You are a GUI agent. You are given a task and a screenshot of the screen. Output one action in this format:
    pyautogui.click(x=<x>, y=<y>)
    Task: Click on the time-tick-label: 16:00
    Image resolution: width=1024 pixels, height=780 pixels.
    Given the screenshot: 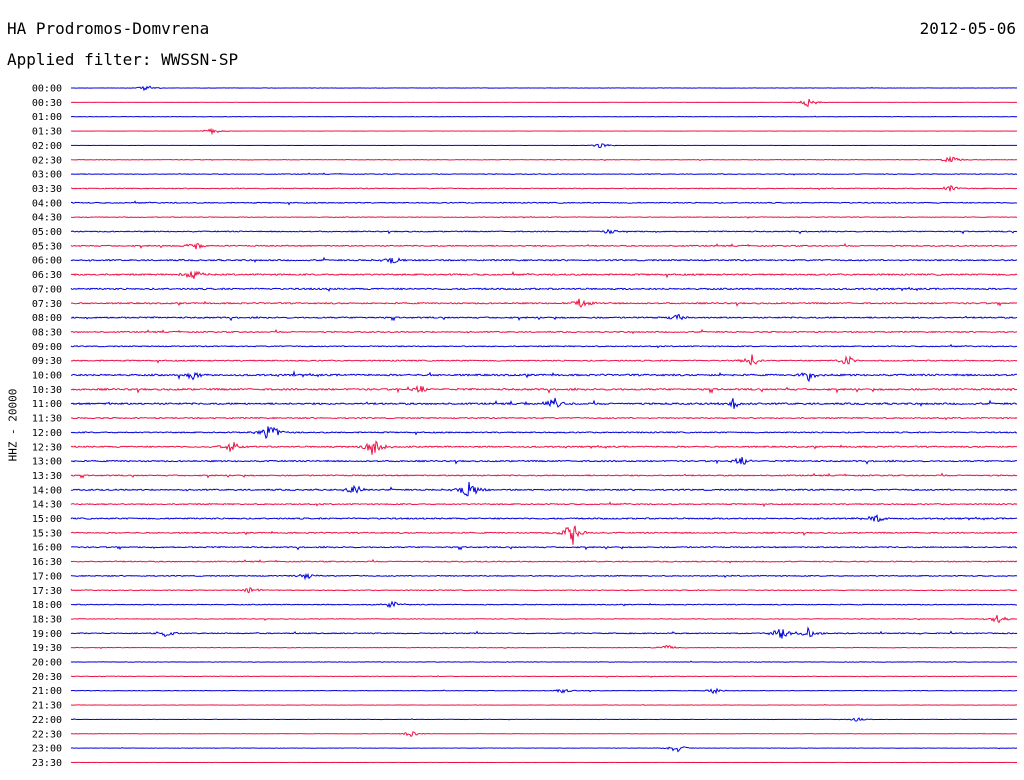 What is the action you would take?
    pyautogui.click(x=47, y=548)
    